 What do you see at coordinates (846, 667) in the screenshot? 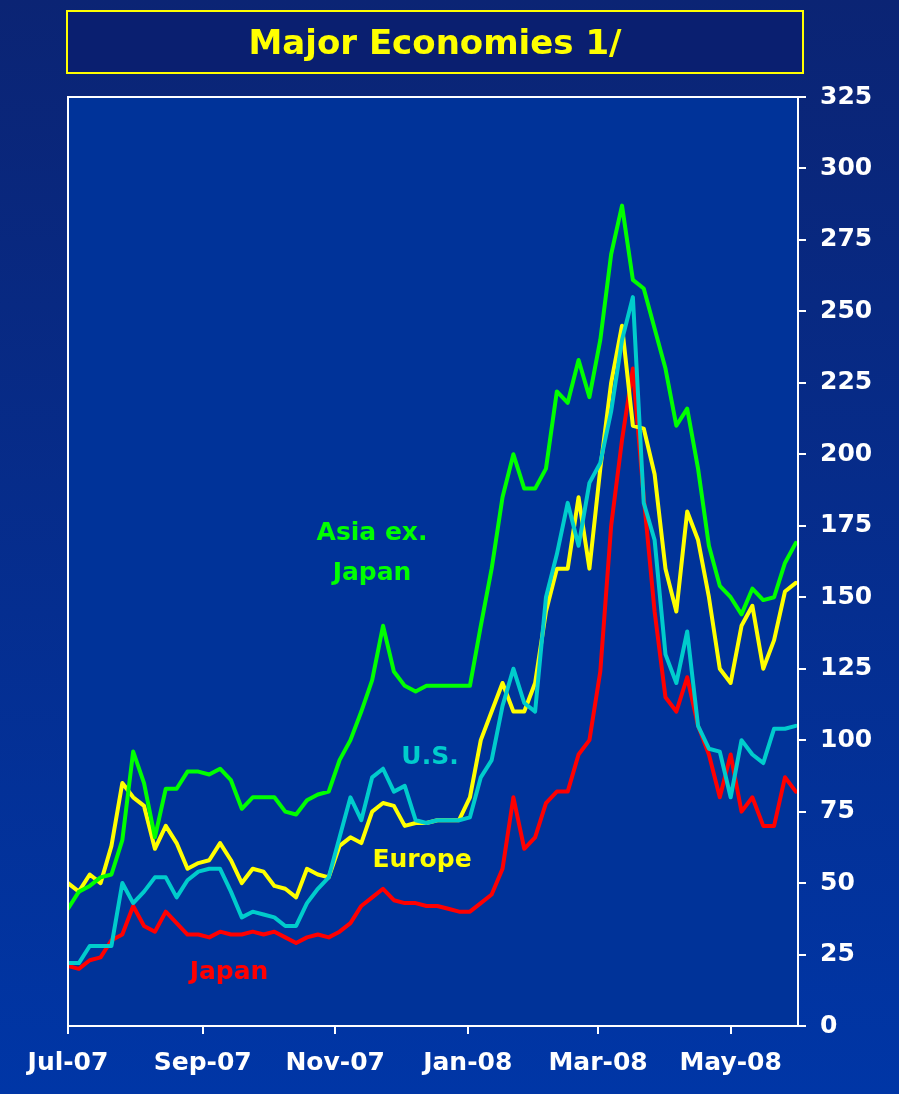
I see `y-tick-label: 125` at bounding box center [846, 667].